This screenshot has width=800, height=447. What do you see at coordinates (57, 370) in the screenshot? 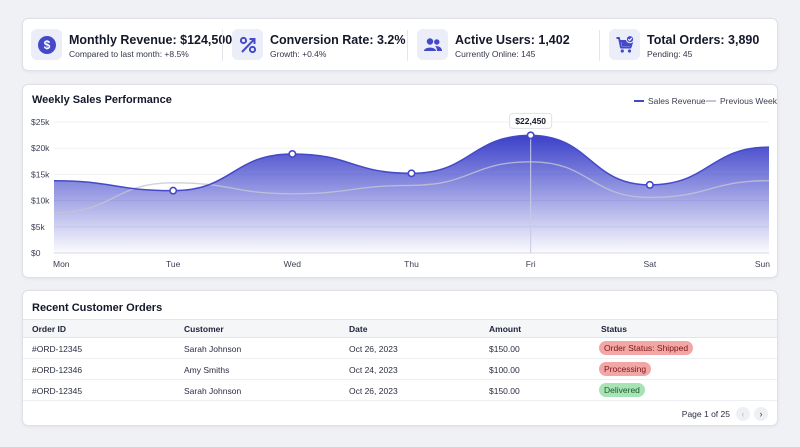
I see `cell-order-id: #ORD-12346` at bounding box center [57, 370].